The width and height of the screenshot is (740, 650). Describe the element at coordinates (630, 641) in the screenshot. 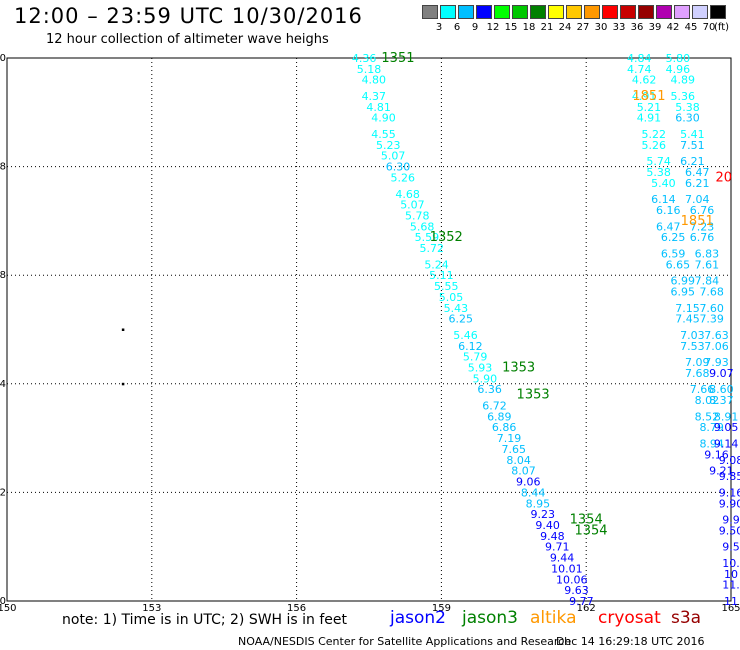

I see `generated-timestamp: Dec 14 16:29:18 UTC 2016` at that location.